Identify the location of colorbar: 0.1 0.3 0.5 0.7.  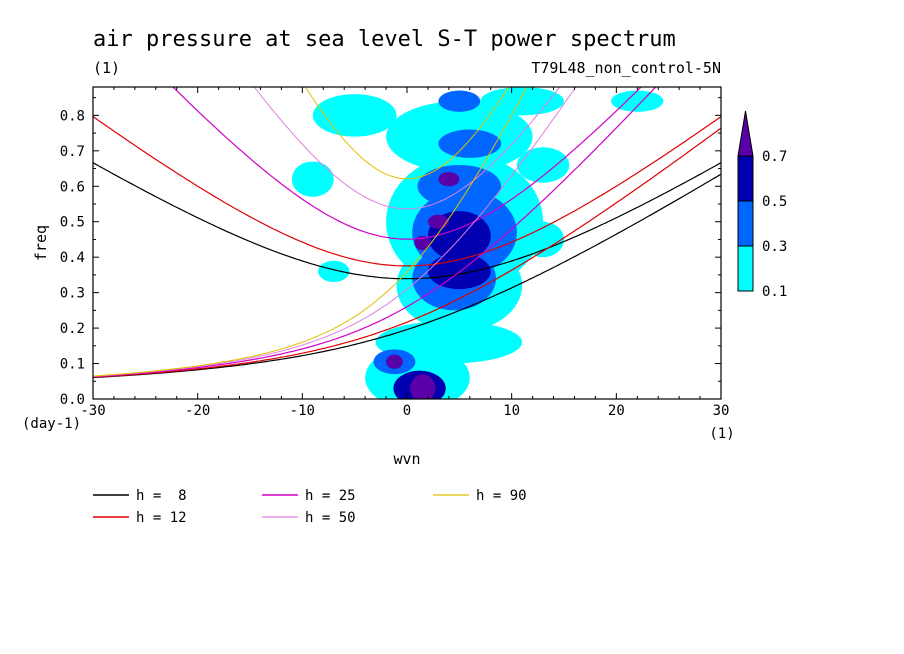
(762, 205).